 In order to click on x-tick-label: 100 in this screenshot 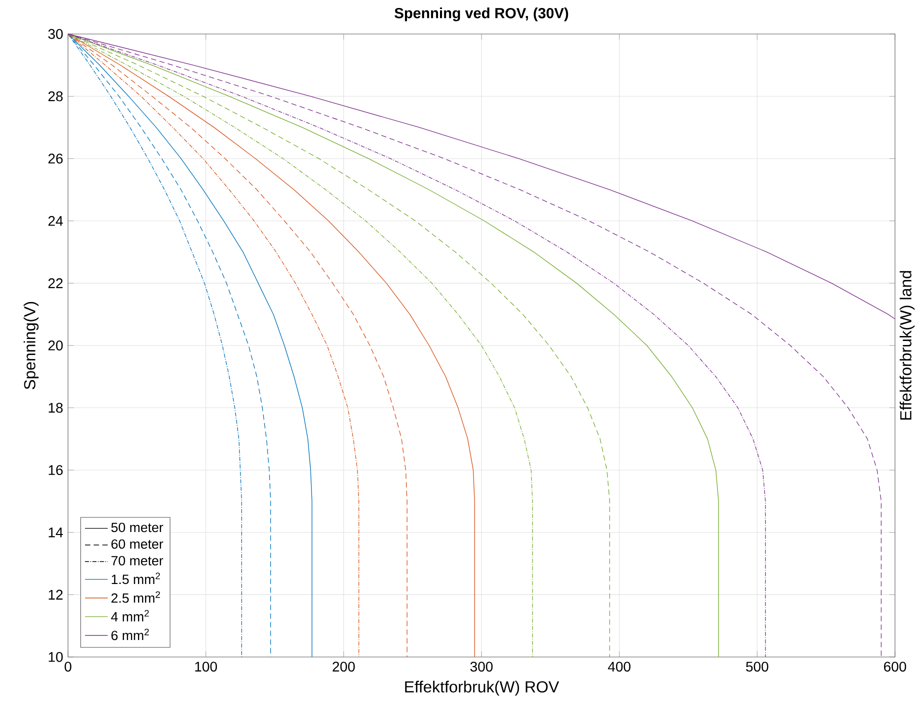, I will do `click(206, 667)`.